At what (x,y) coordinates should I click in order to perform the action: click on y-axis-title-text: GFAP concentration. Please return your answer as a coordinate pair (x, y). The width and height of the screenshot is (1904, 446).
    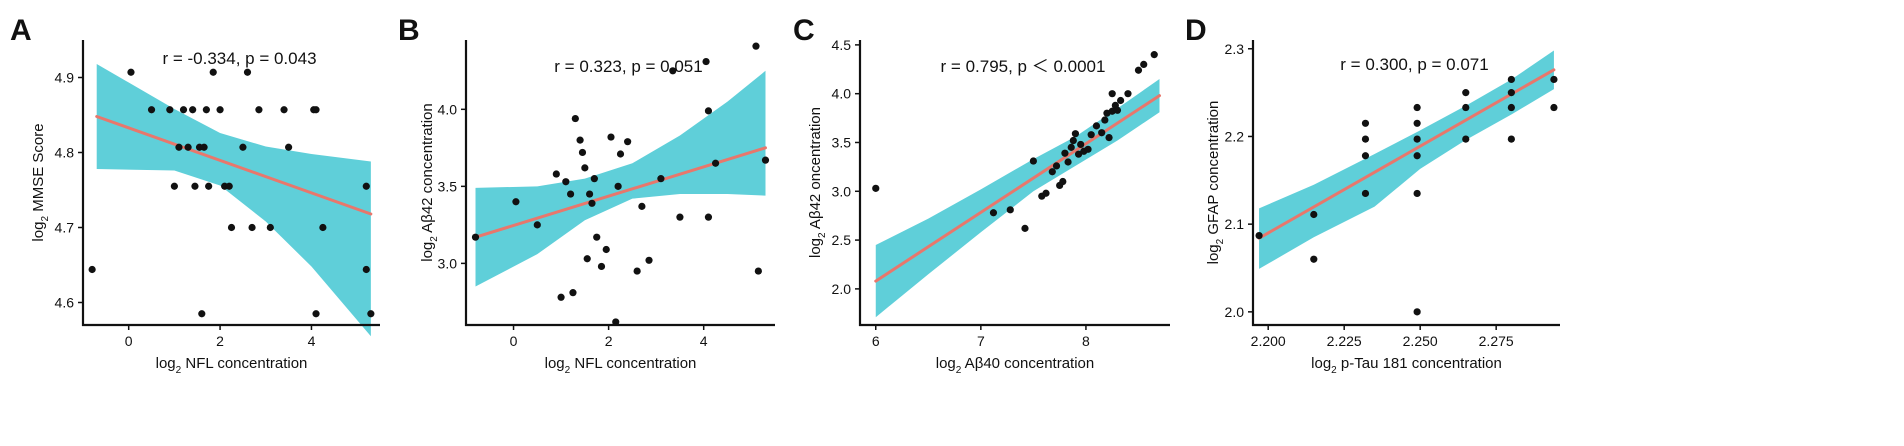
    Looking at the image, I should click on (1213, 170).